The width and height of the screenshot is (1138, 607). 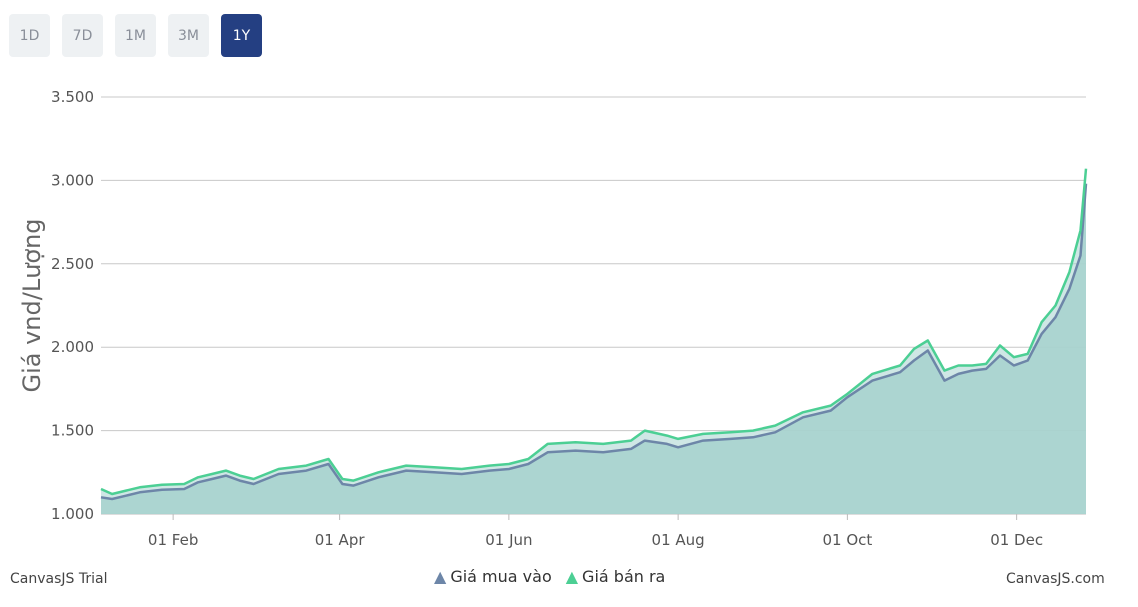 I want to click on y-tick-label: 2.500, so click(x=72, y=264).